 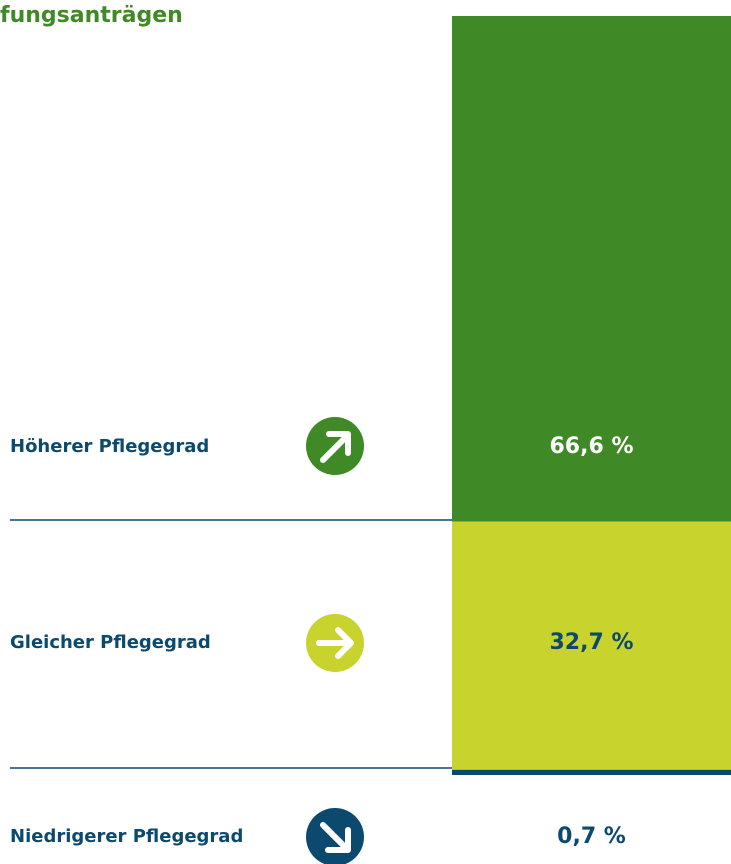 What do you see at coordinates (335, 643) in the screenshot?
I see `icon-equal` at bounding box center [335, 643].